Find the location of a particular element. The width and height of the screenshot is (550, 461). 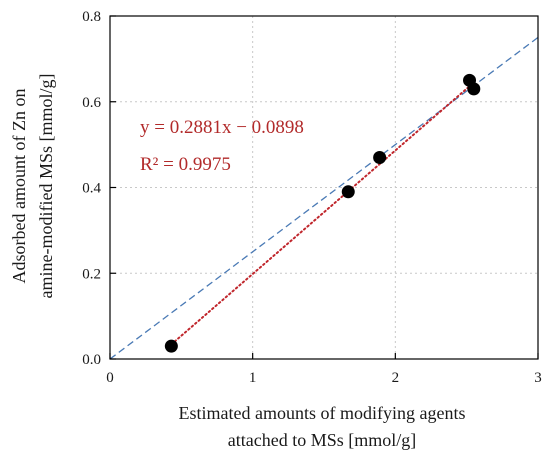

y-tick-label: 0.0 is located at coordinates (91, 360).